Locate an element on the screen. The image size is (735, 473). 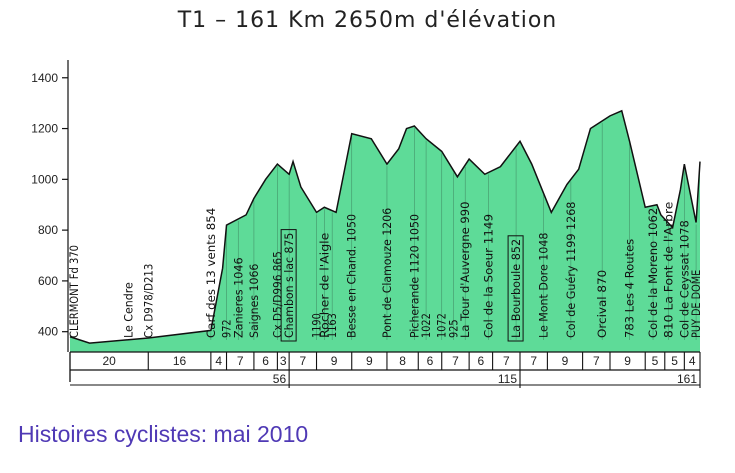
waypoint-label-group: Col de la Moreno 1062 is located at coordinates (653, 273).